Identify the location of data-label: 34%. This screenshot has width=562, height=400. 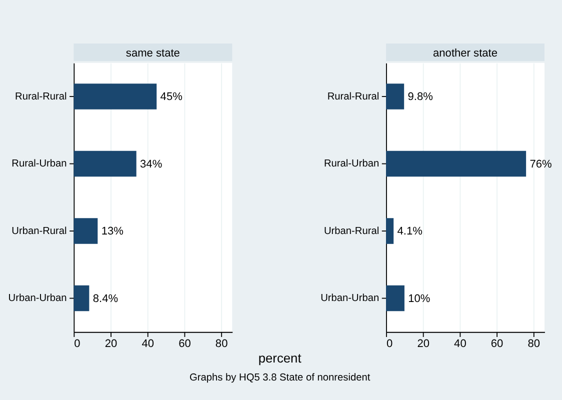
(151, 164).